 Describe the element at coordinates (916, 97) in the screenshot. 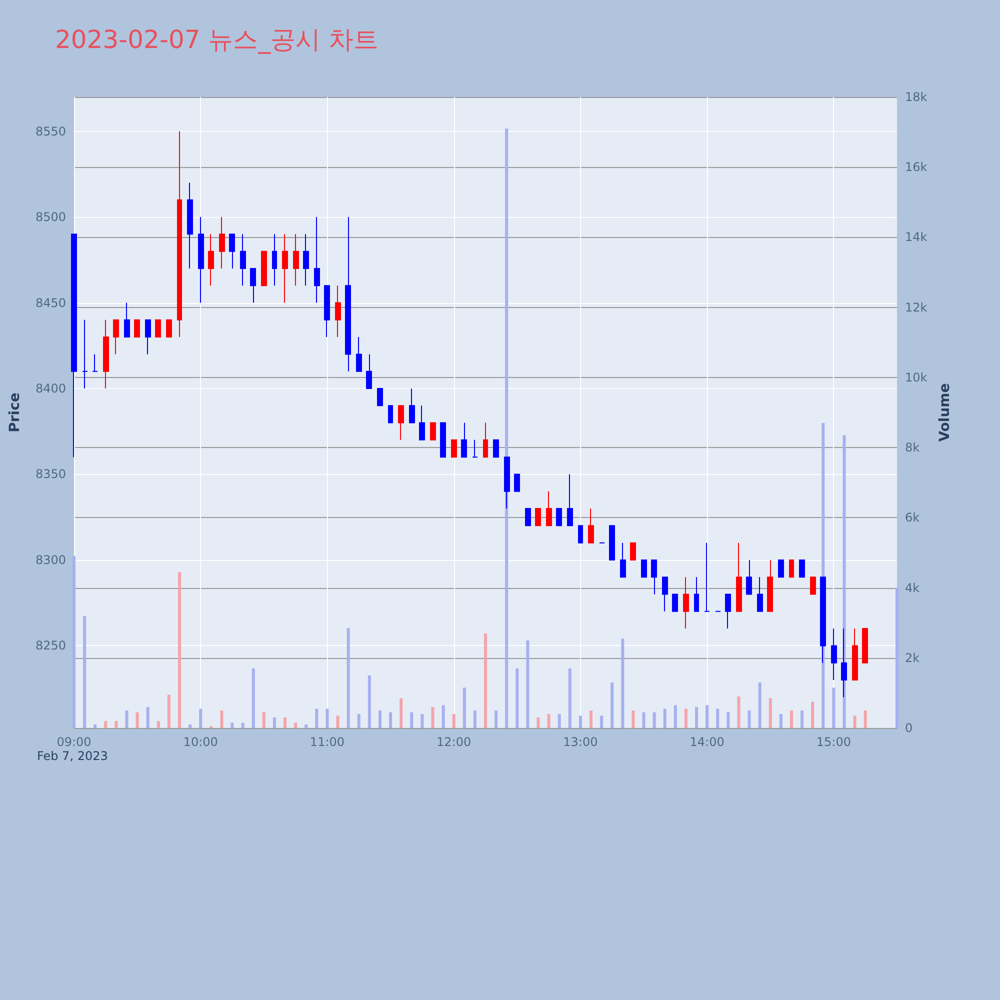

I see `y2-tick-label: 18k` at that location.